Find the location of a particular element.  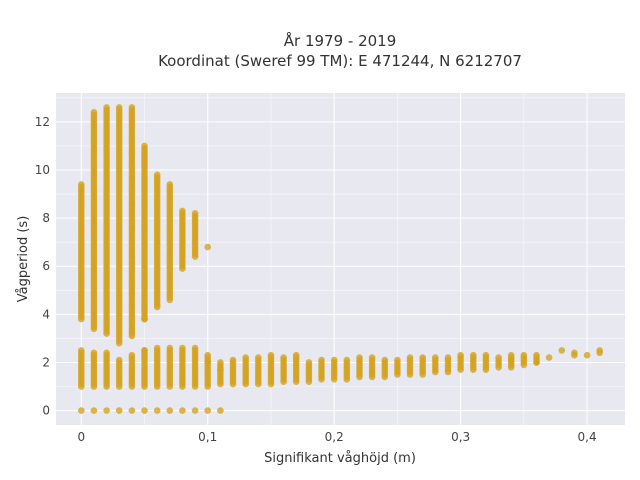

y-tick-label: 8 is located at coordinates (46, 218).